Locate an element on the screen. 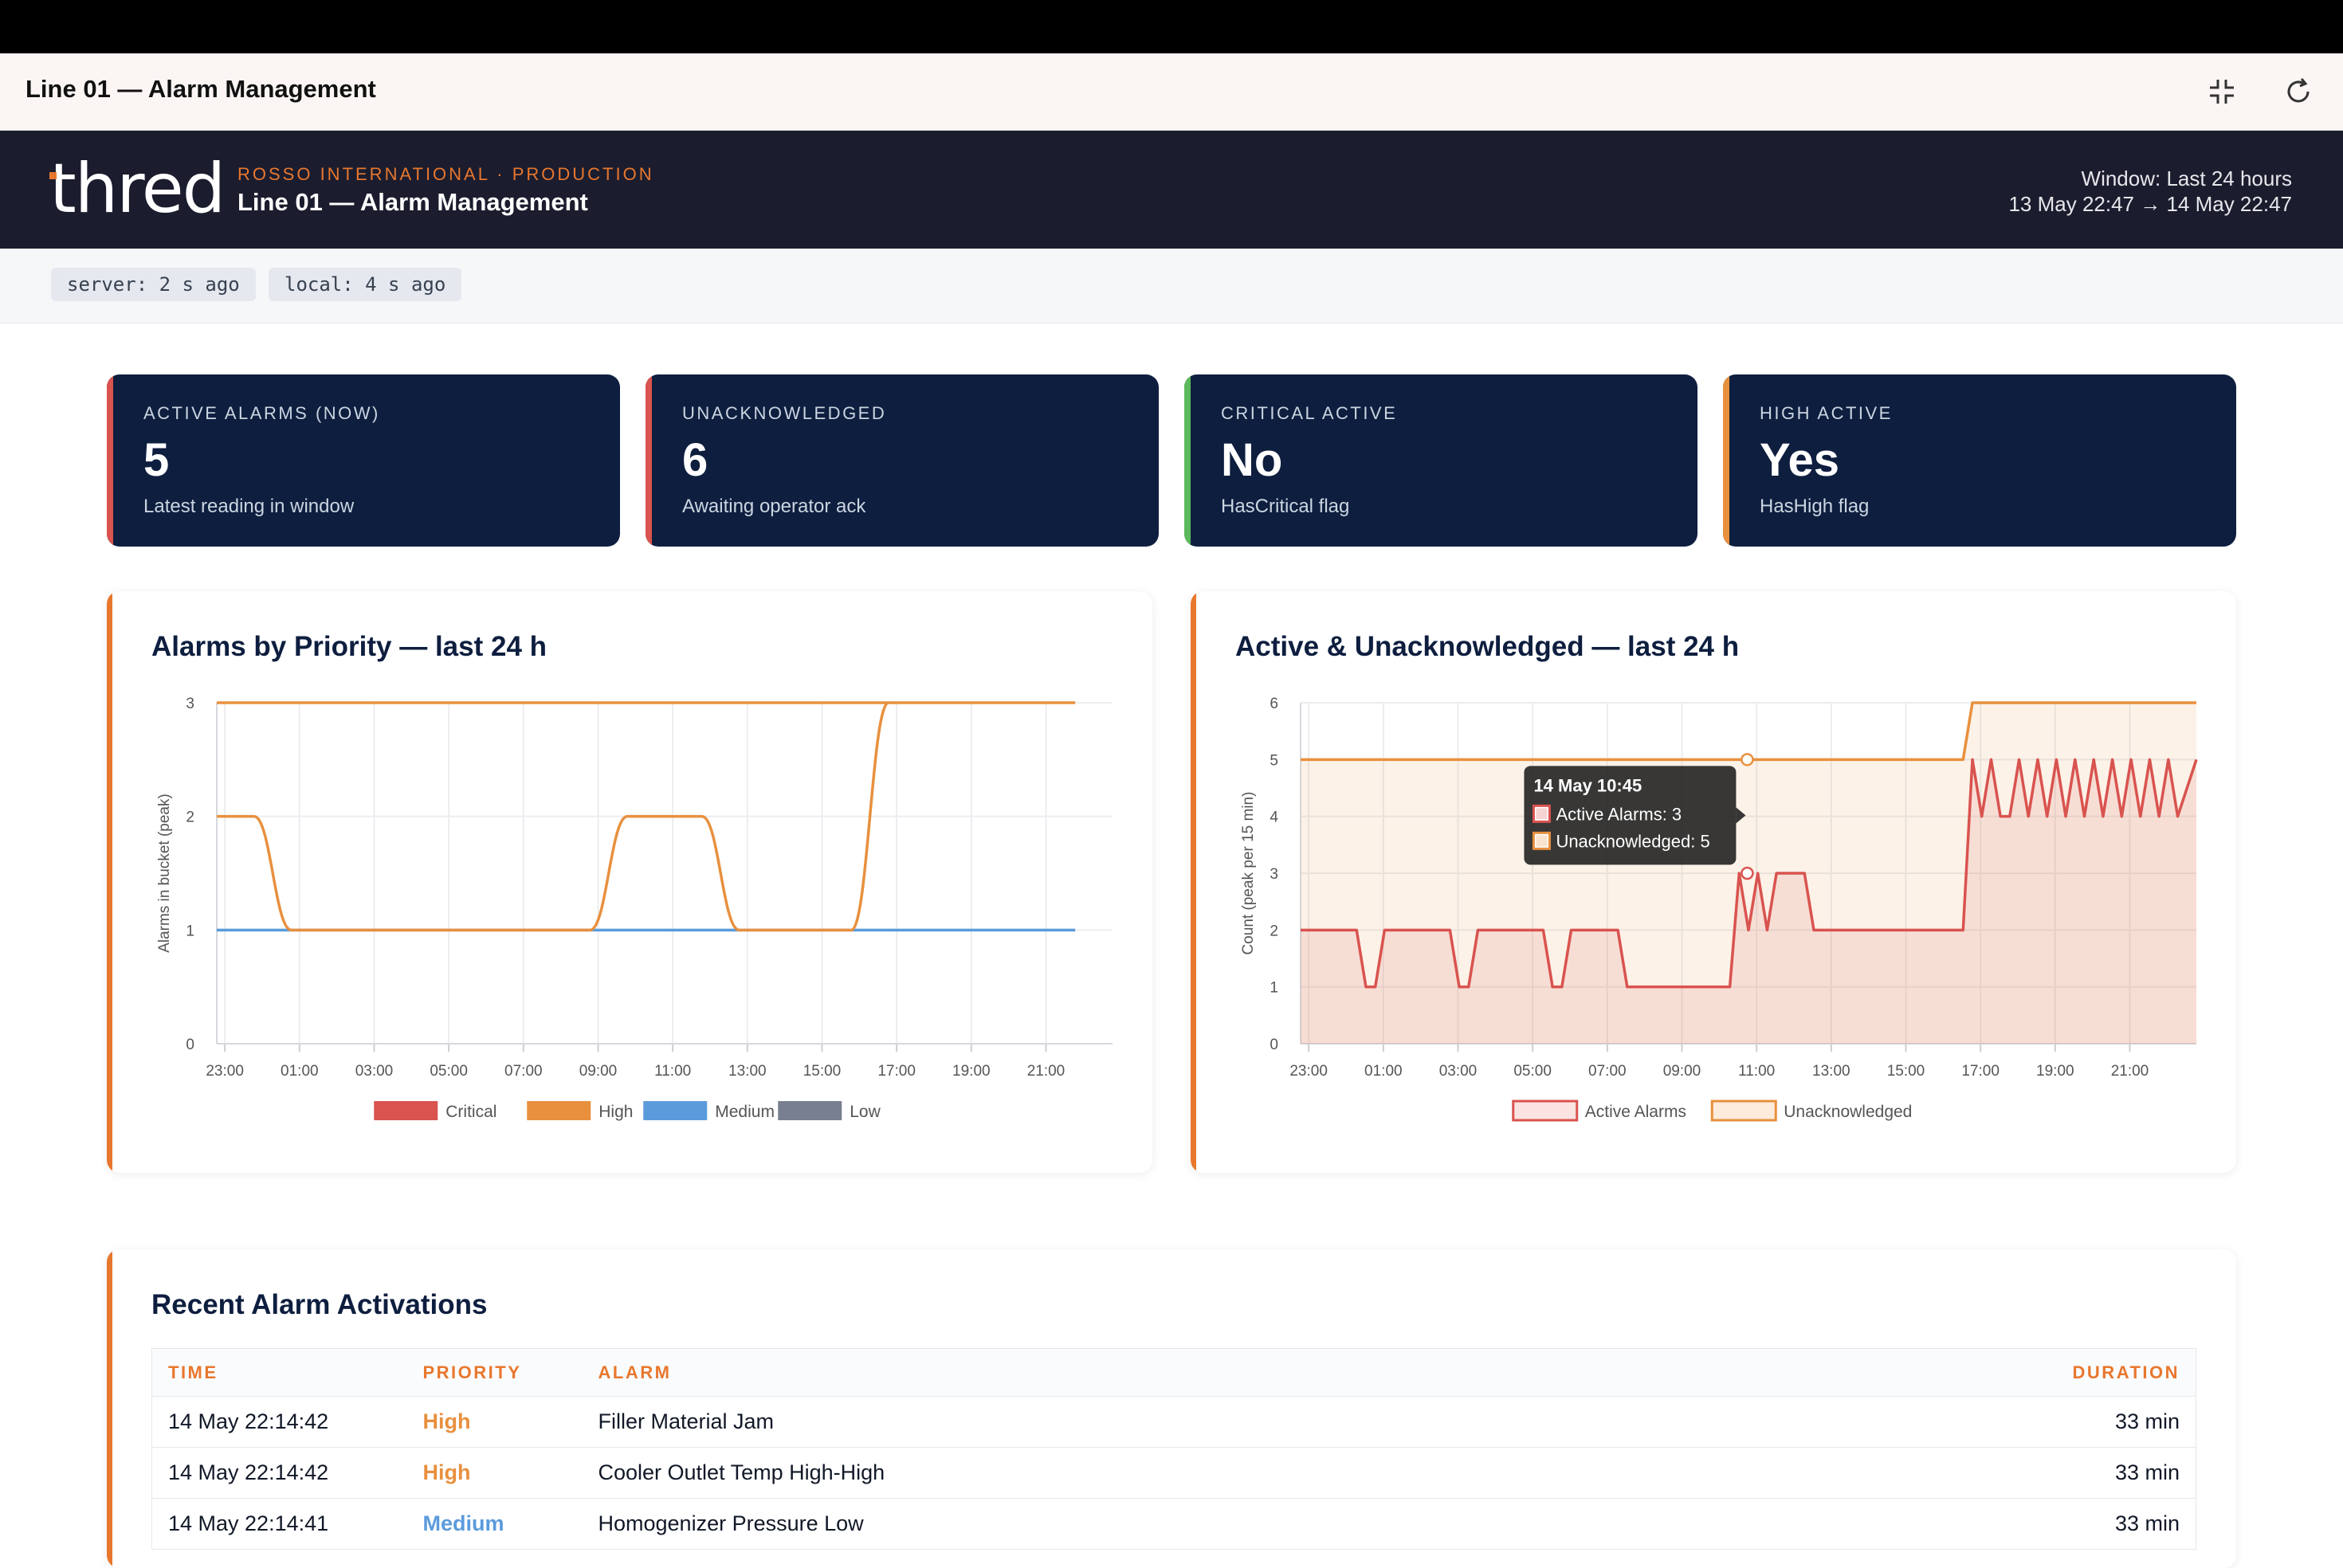 The height and width of the screenshot is (1568, 2343). x-tick-label: 23:00 is located at coordinates (1308, 1071).